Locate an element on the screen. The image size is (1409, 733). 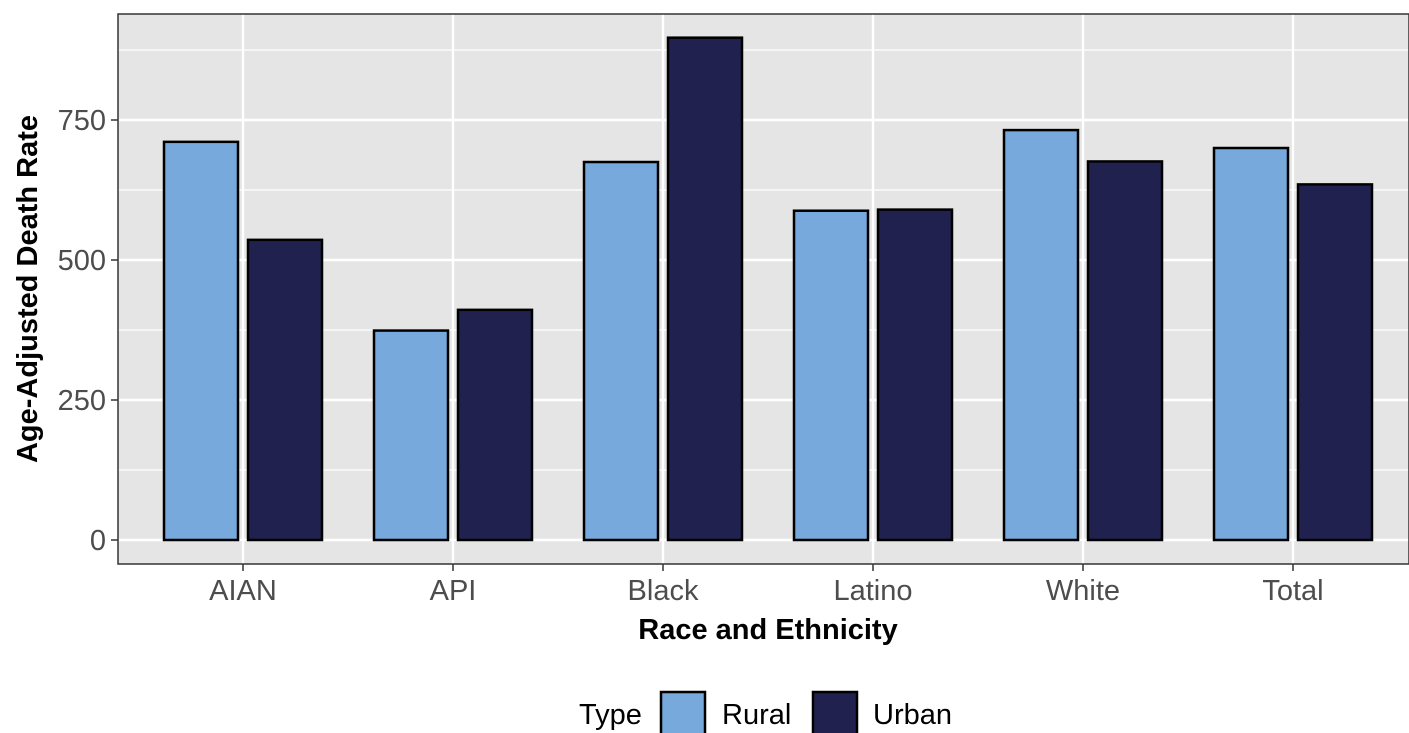
x-tick-label: White is located at coordinates (1083, 591).